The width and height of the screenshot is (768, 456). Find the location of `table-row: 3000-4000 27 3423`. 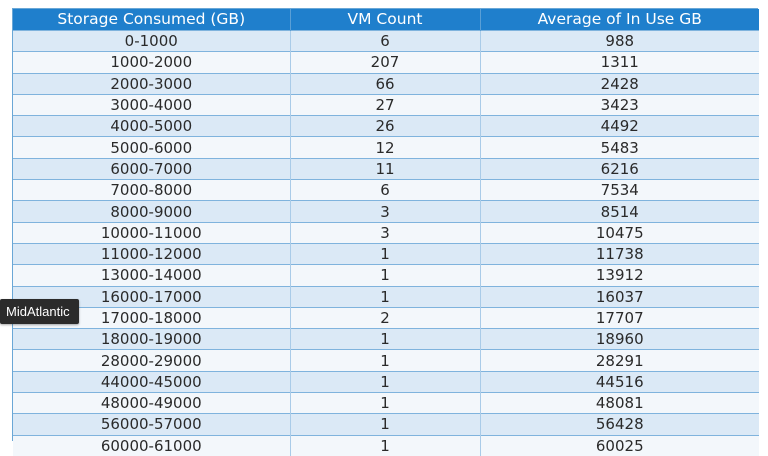

table-row: 3000-4000 27 3423 is located at coordinates (386, 104).